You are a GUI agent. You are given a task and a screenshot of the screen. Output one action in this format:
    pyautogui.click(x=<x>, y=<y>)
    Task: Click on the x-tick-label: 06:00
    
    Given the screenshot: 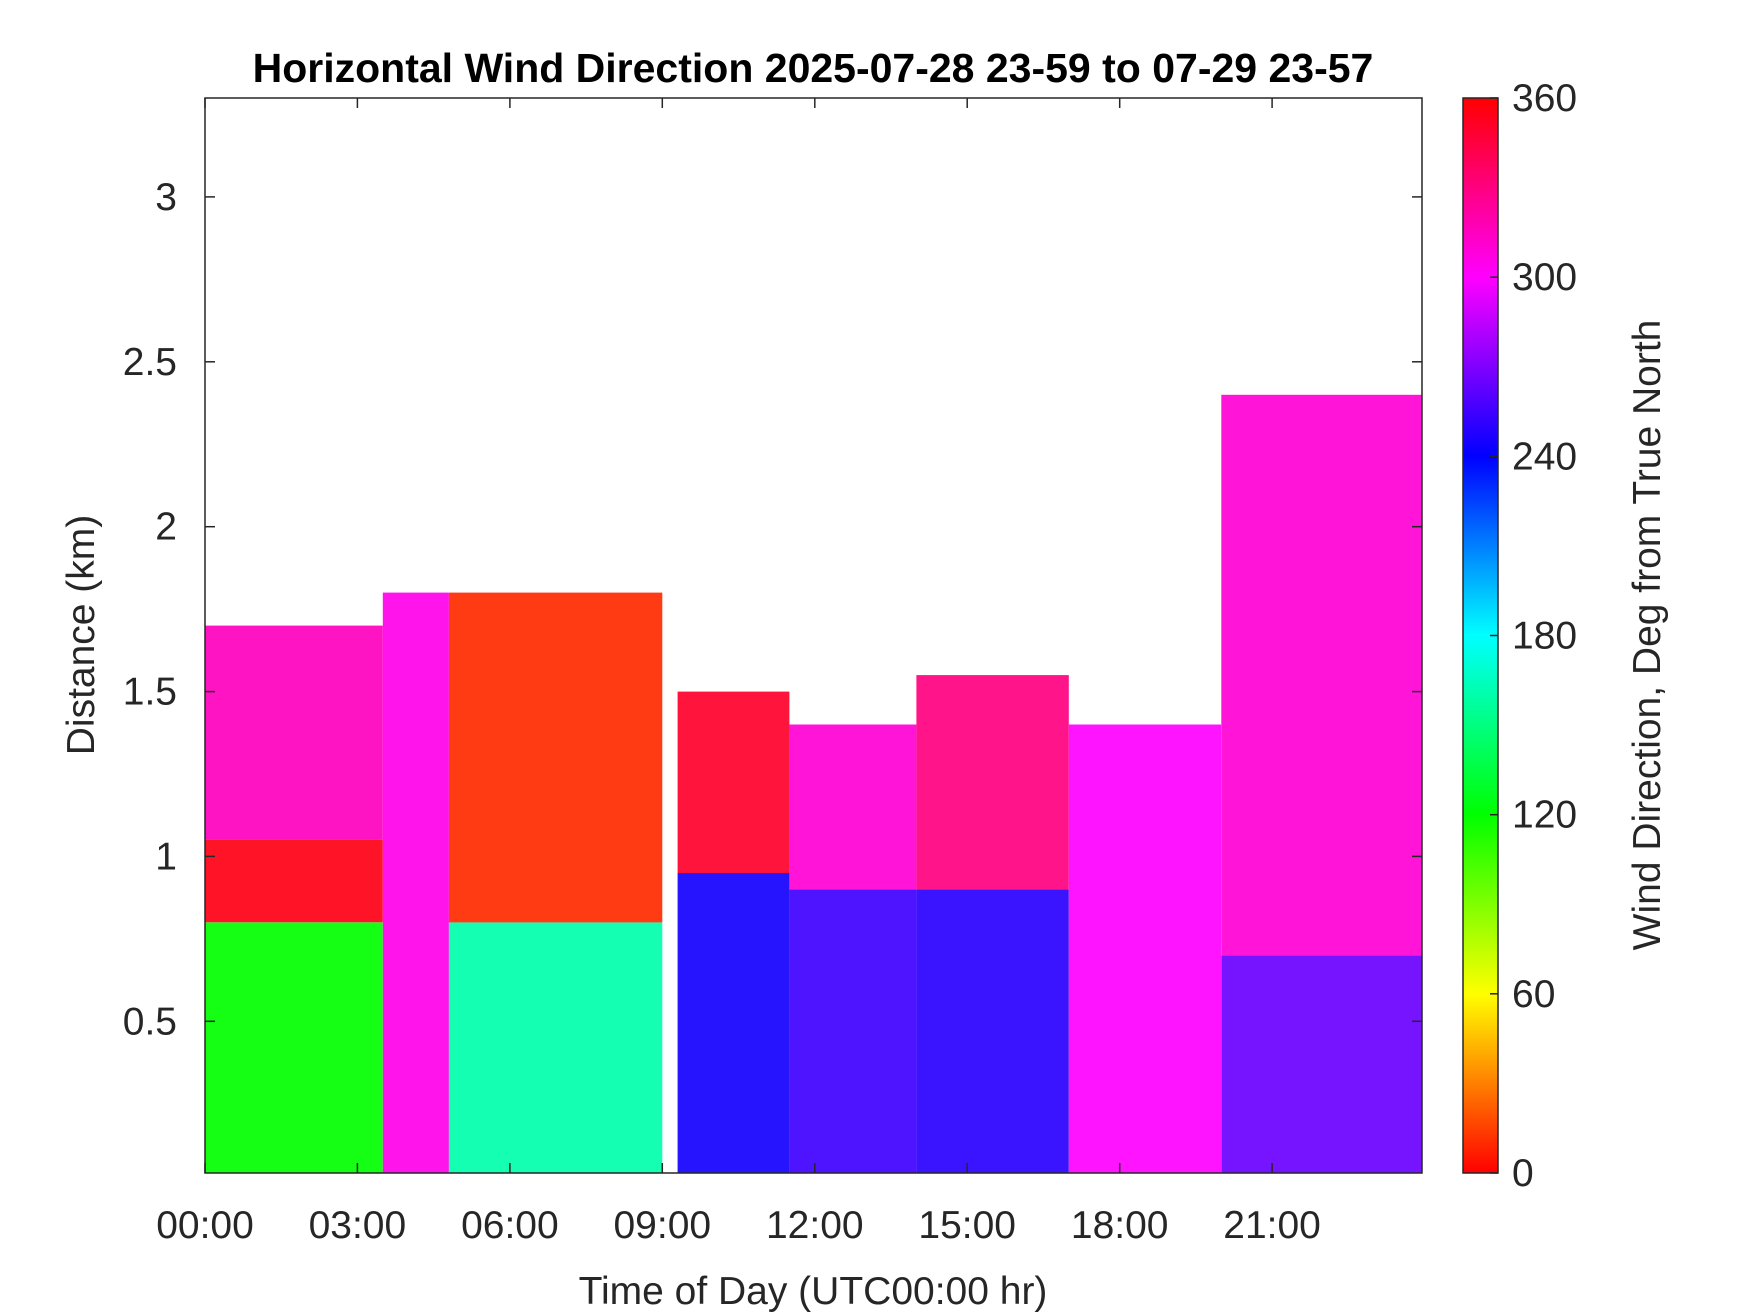 What is the action you would take?
    pyautogui.click(x=510, y=1225)
    